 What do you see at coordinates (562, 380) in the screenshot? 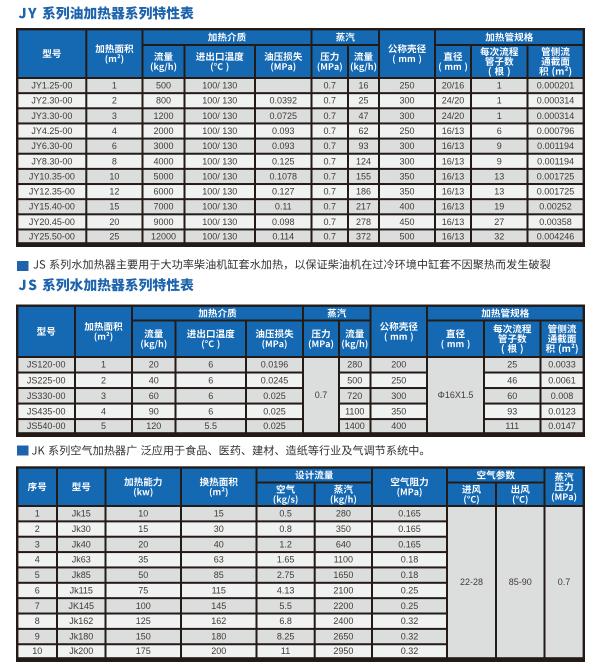
I see `svg-text: 0.0061` at bounding box center [562, 380].